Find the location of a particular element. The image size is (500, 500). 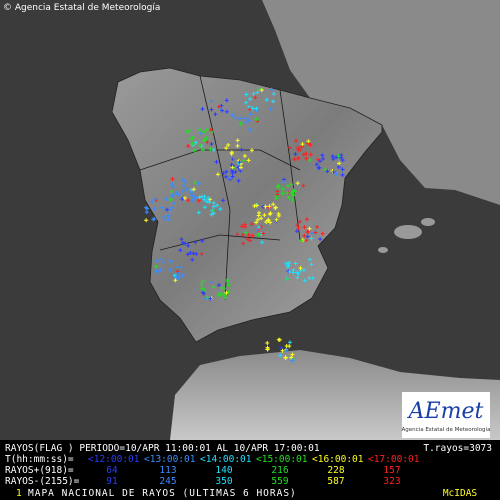

positive-label: RAYOS+(918)= is located at coordinates (39, 470).